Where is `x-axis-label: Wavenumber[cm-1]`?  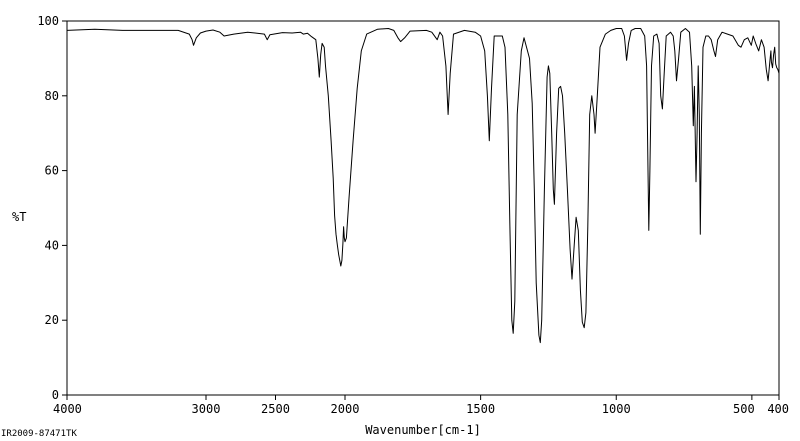 x-axis-label: Wavenumber[cm-1] is located at coordinates (423, 430).